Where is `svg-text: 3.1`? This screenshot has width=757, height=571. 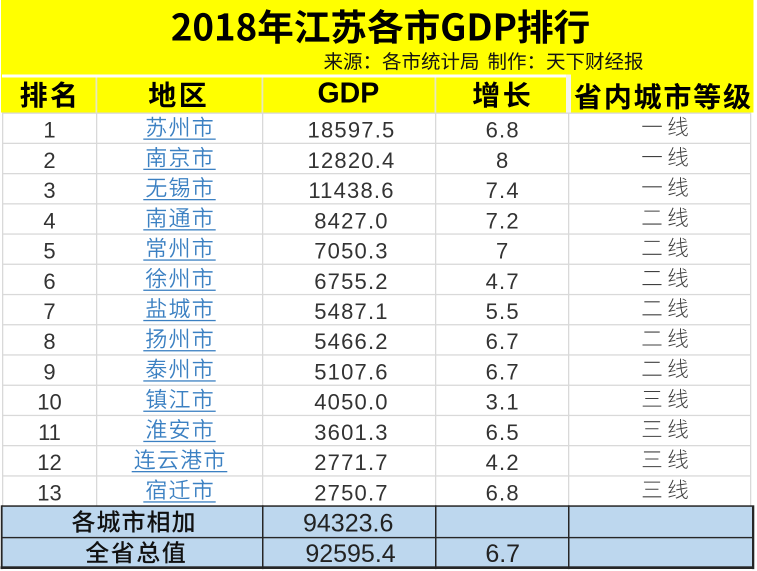
svg-text: 3.1 is located at coordinates (503, 402).